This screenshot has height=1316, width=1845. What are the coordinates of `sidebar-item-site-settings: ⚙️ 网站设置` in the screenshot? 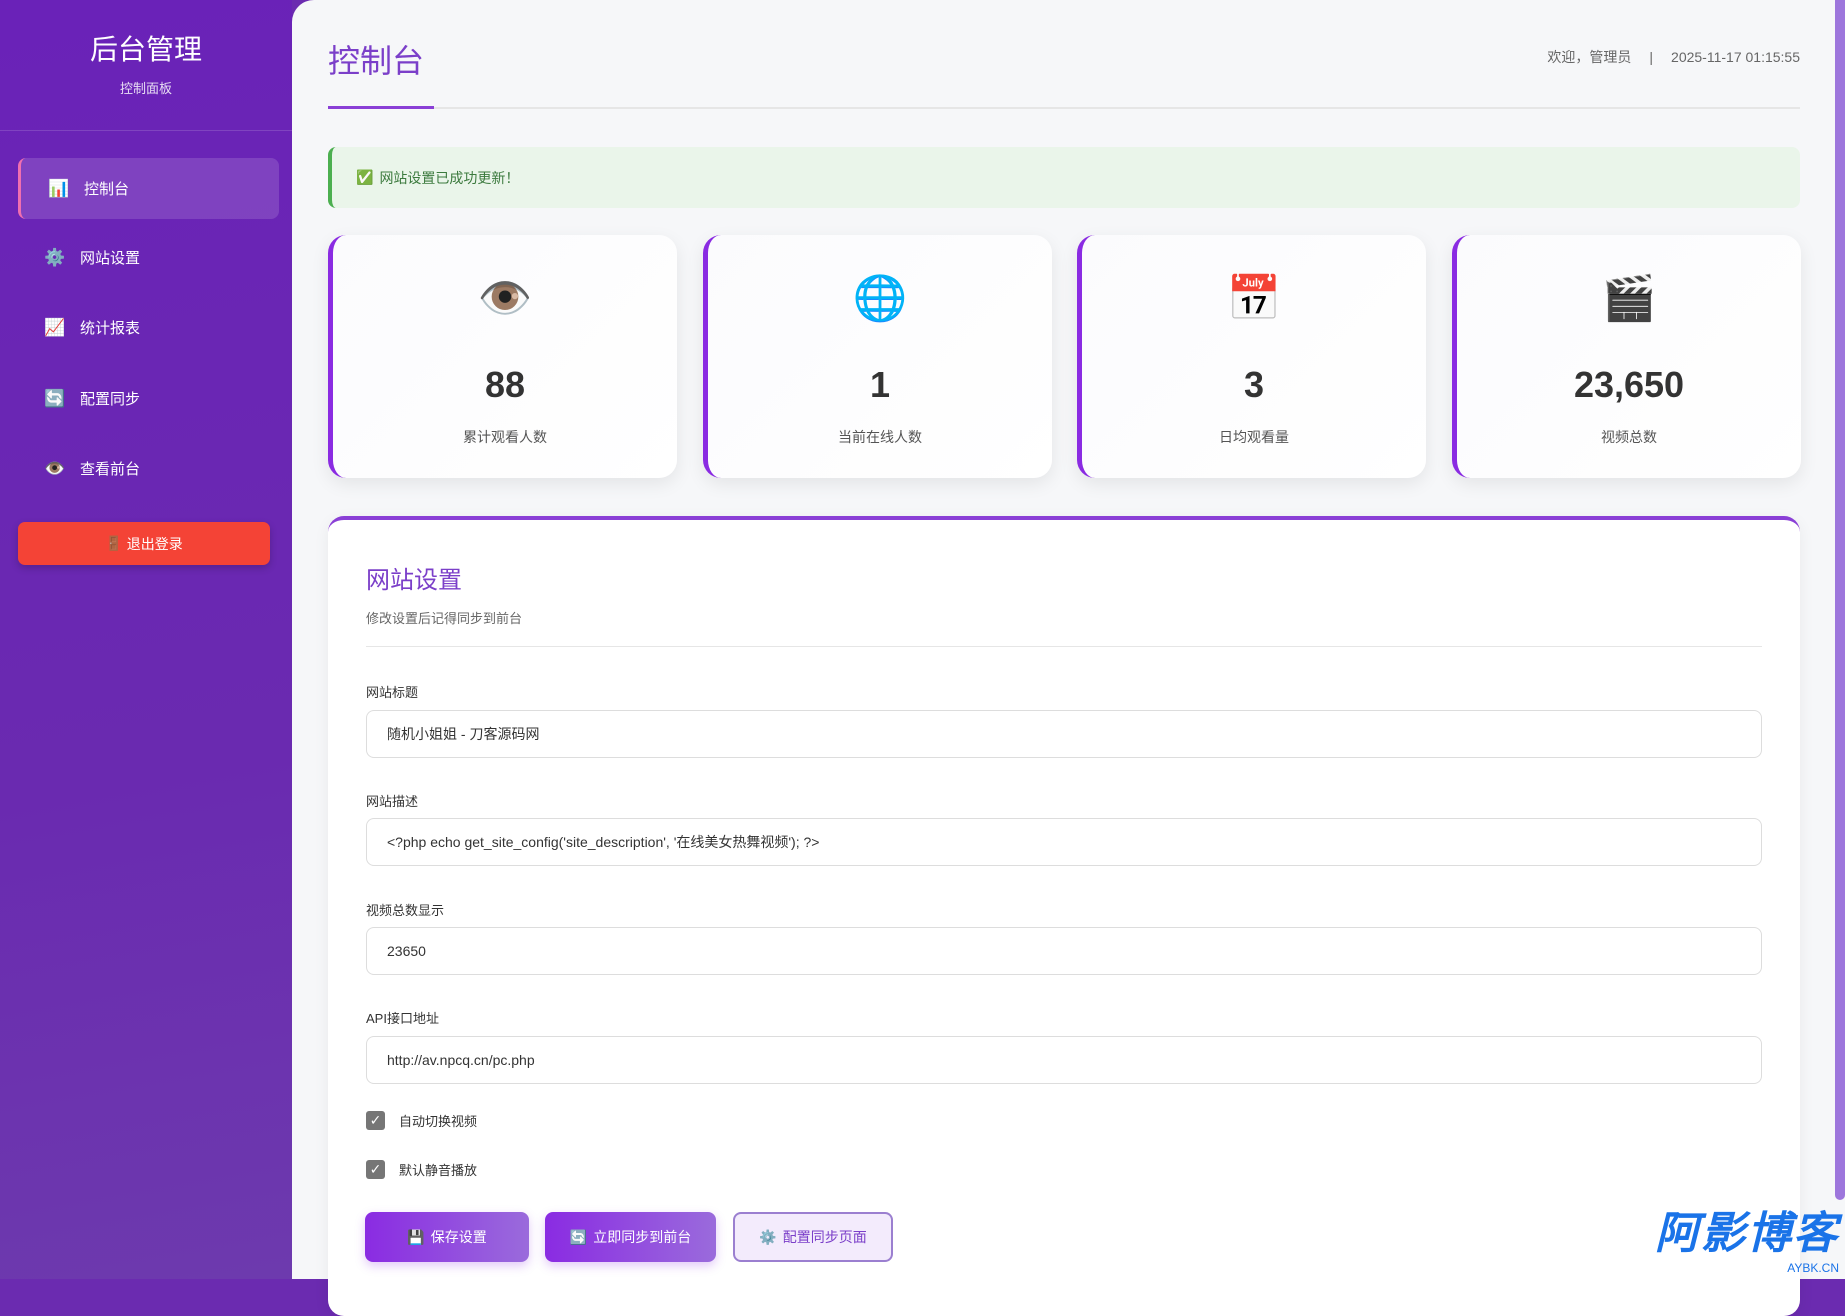 It's located at (148, 257).